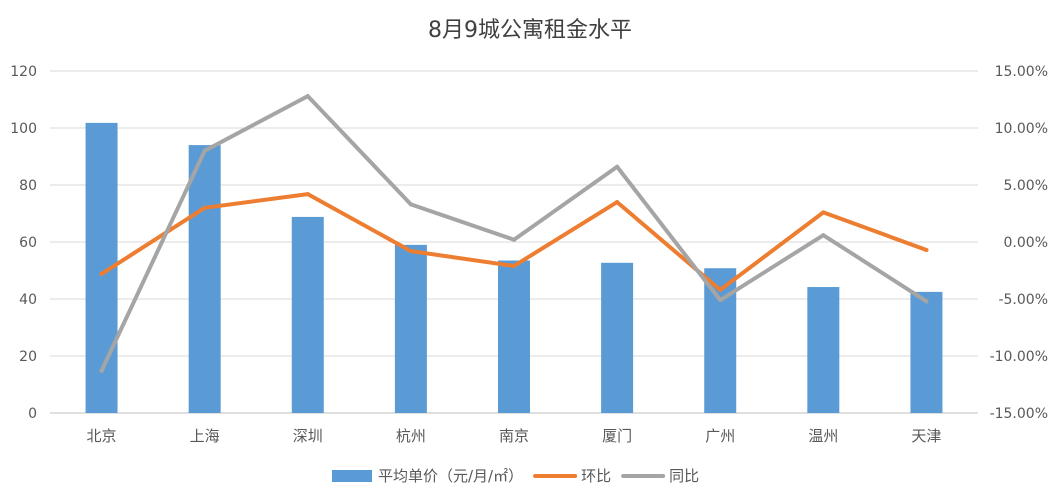 The width and height of the screenshot is (1061, 503). What do you see at coordinates (926, 249) in the screenshot?
I see `line-point-环比-天津` at bounding box center [926, 249].